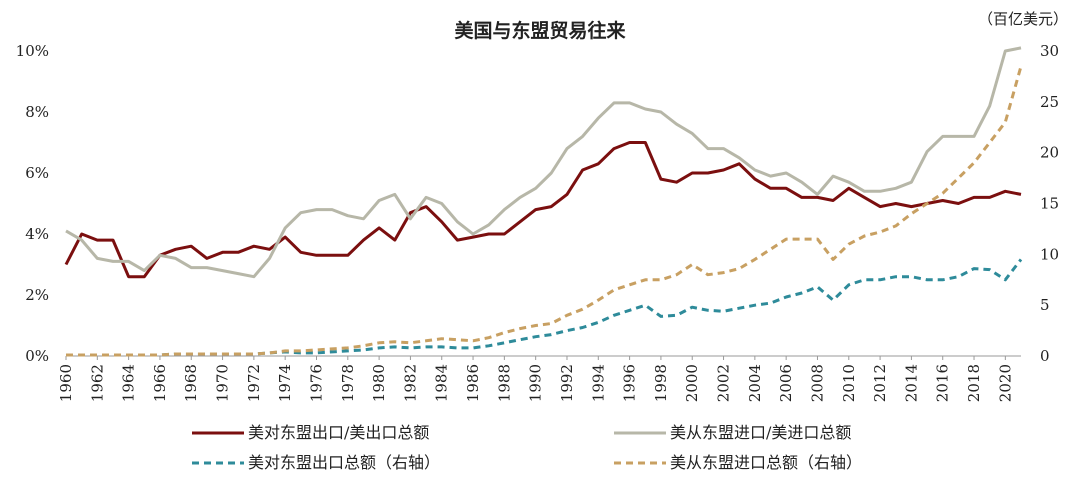  Describe the element at coordinates (1023, 19) in the screenshot. I see `right-axis-unit: （百亿美元）` at that location.